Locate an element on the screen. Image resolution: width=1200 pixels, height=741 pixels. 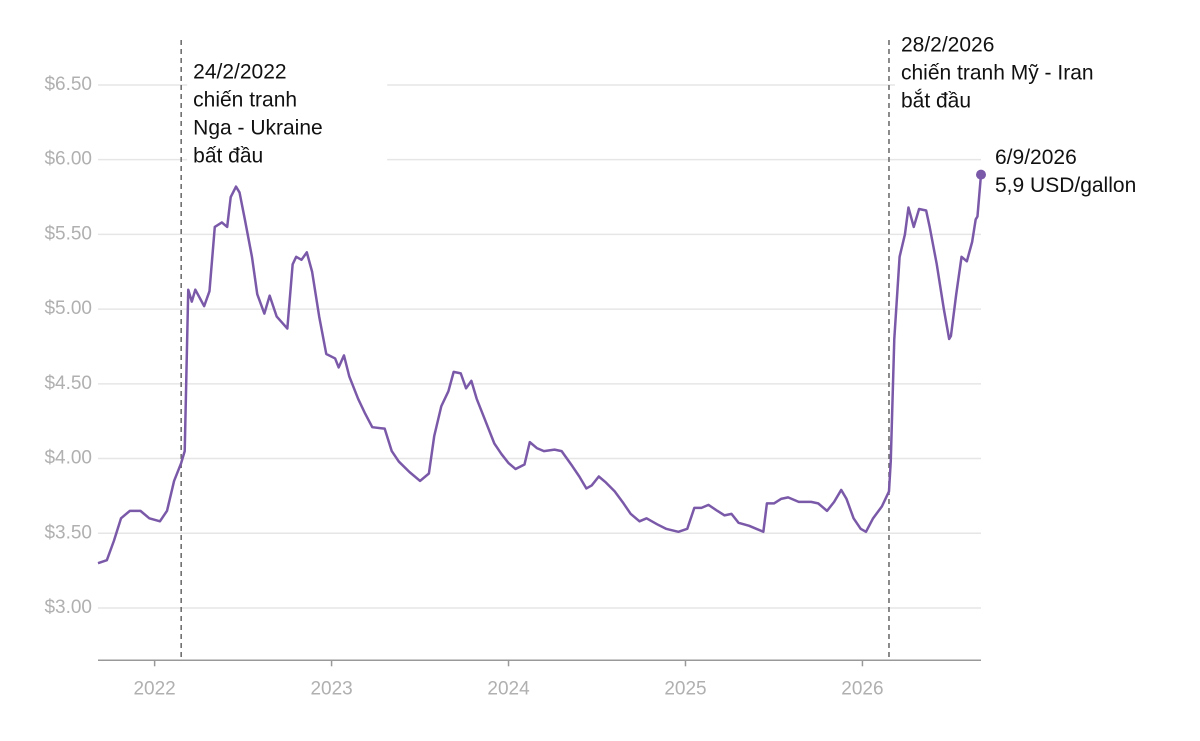
y-tick-label: $5.50 is located at coordinates (68, 233).